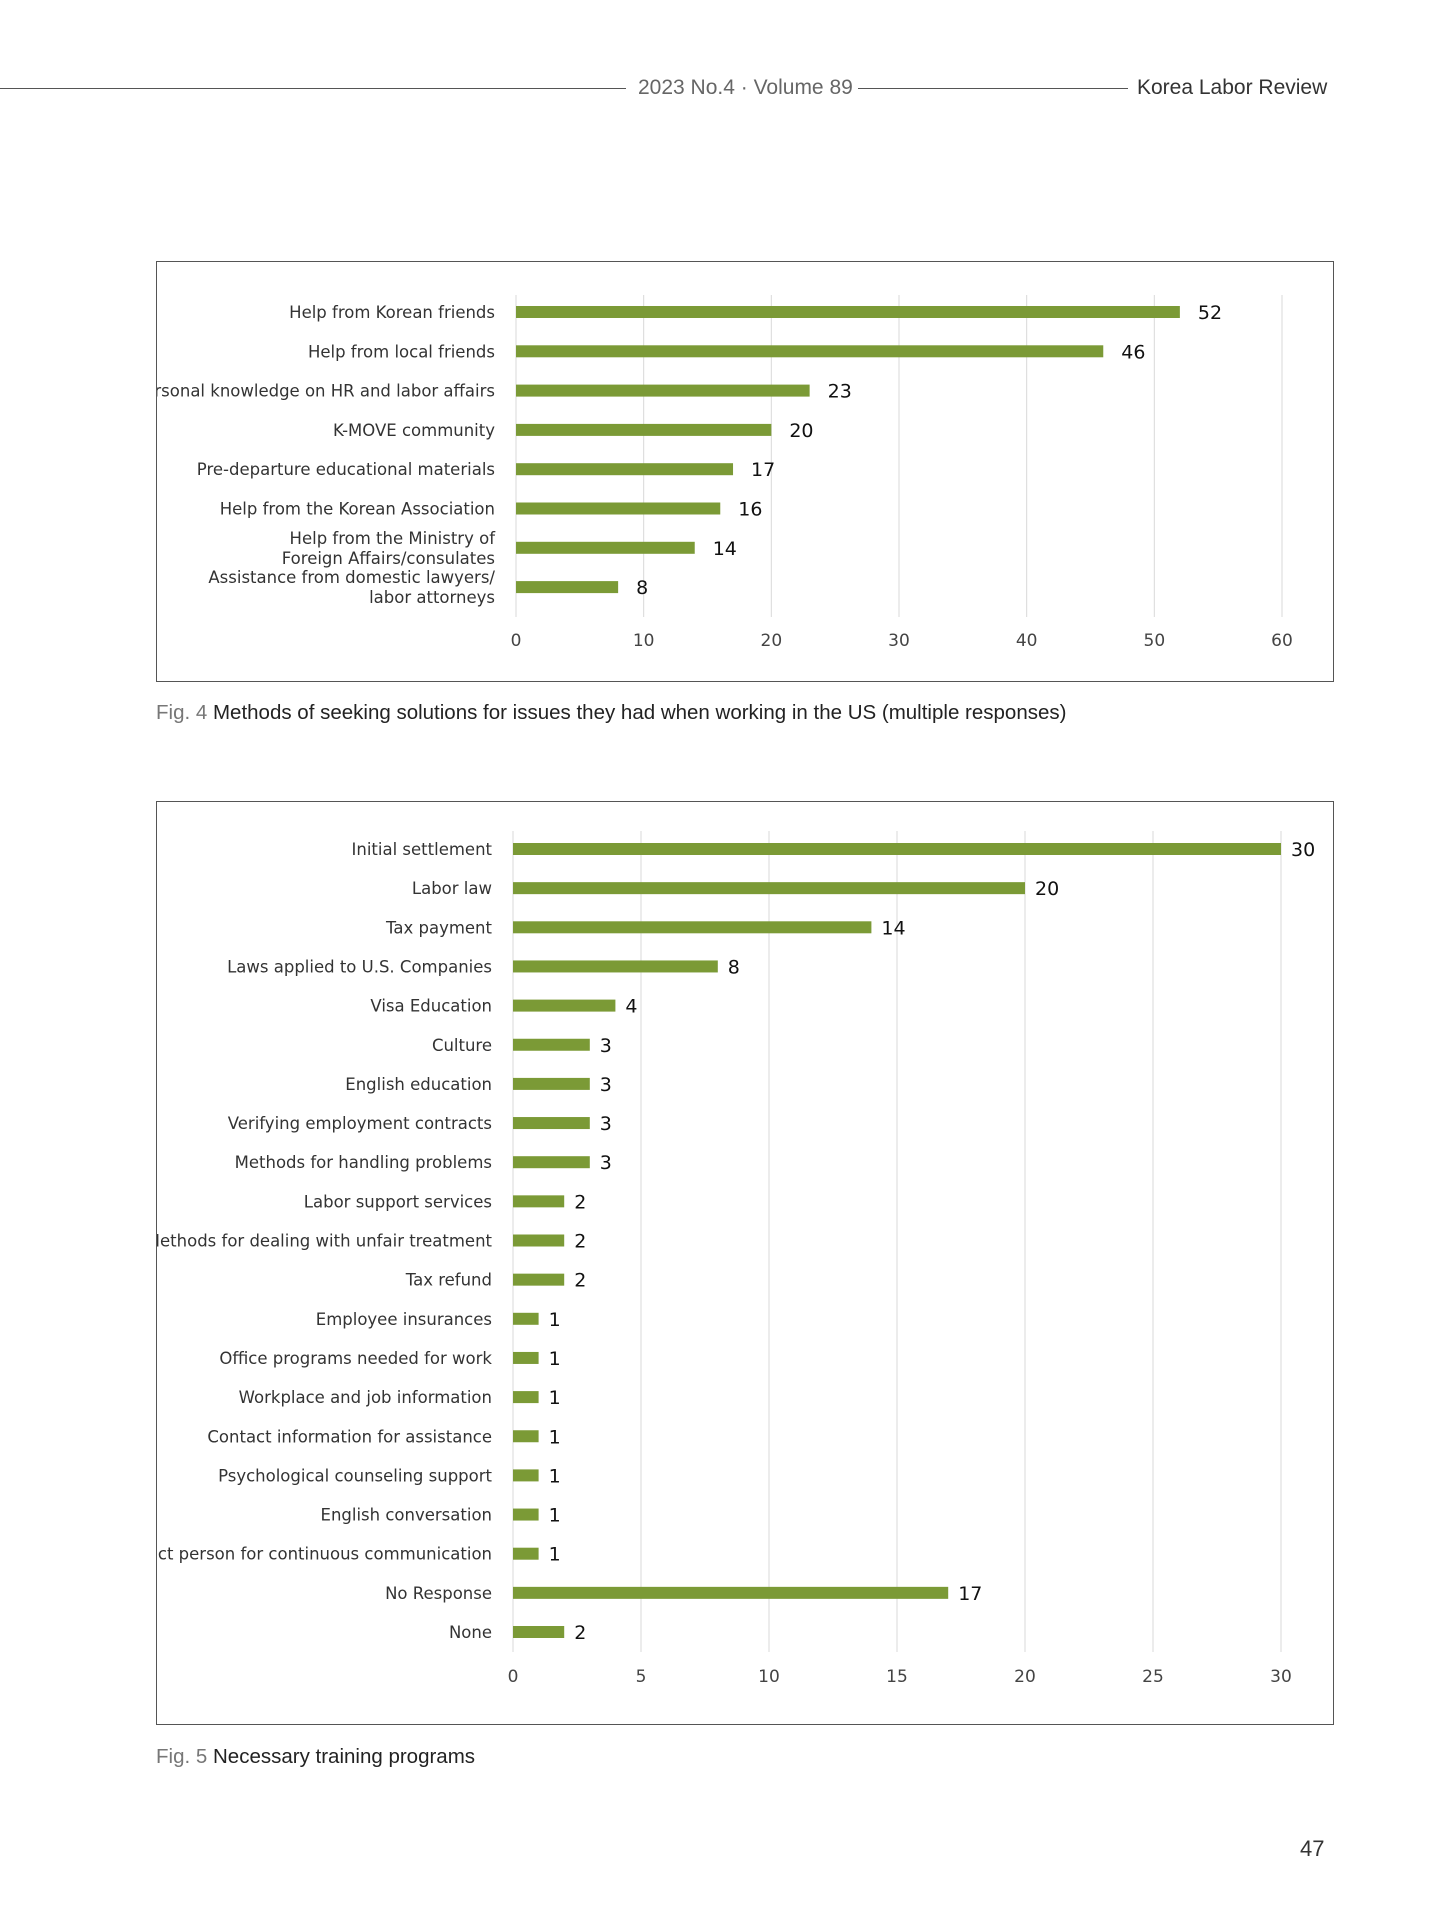 The height and width of the screenshot is (1920, 1432). Describe the element at coordinates (840, 392) in the screenshot. I see `data-label: 23` at that location.